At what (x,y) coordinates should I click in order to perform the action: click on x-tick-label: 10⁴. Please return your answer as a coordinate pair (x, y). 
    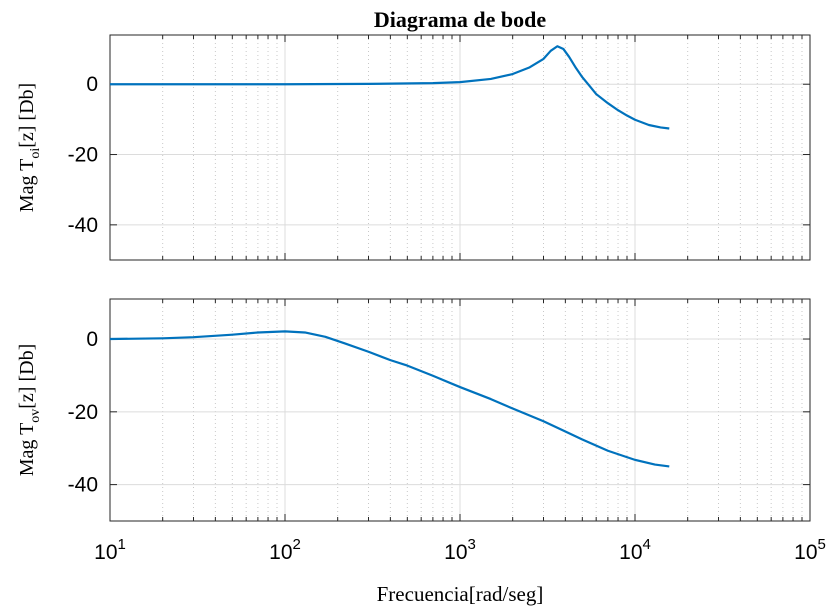
    Looking at the image, I should click on (635, 550).